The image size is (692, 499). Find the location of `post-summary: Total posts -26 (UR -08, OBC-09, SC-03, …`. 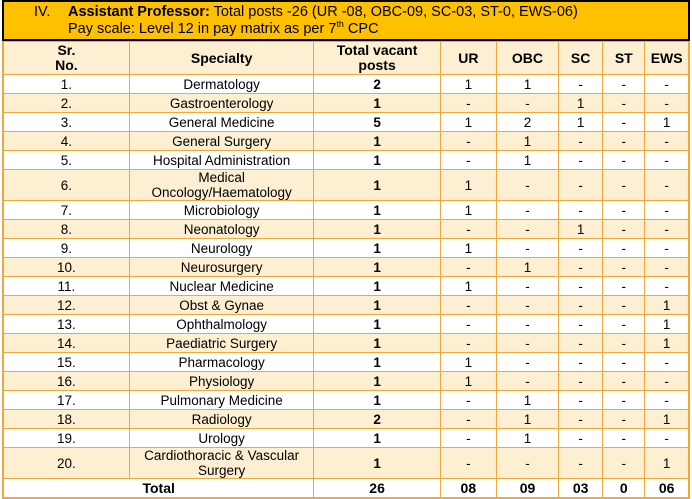

post-summary: Total posts -26 (UR -08, OBC-09, SC-03, … is located at coordinates (393, 12).